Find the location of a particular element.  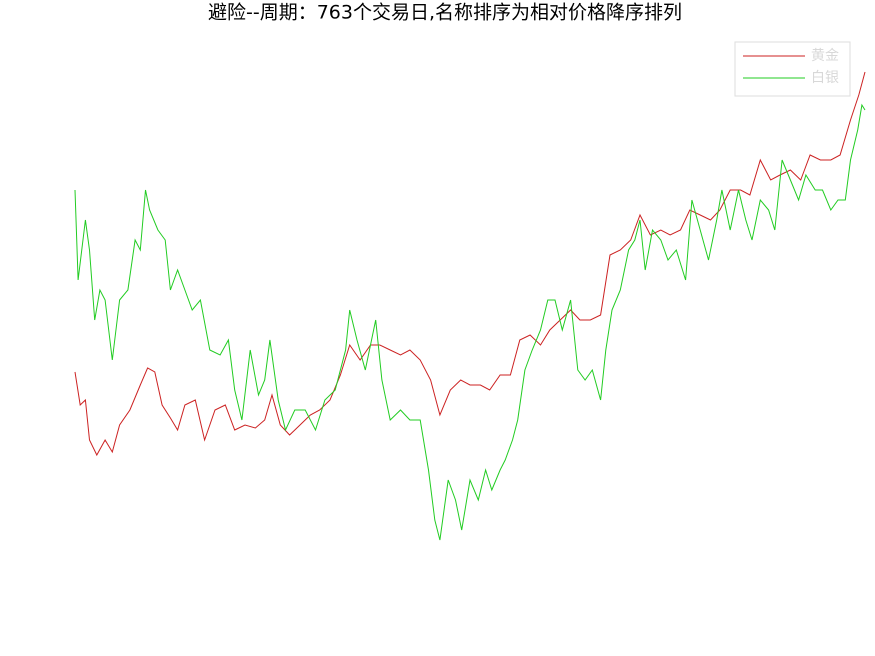

chart-title: 避险--周期：763个交易日,名称排序为相对价格降序排列 is located at coordinates (445, 13).